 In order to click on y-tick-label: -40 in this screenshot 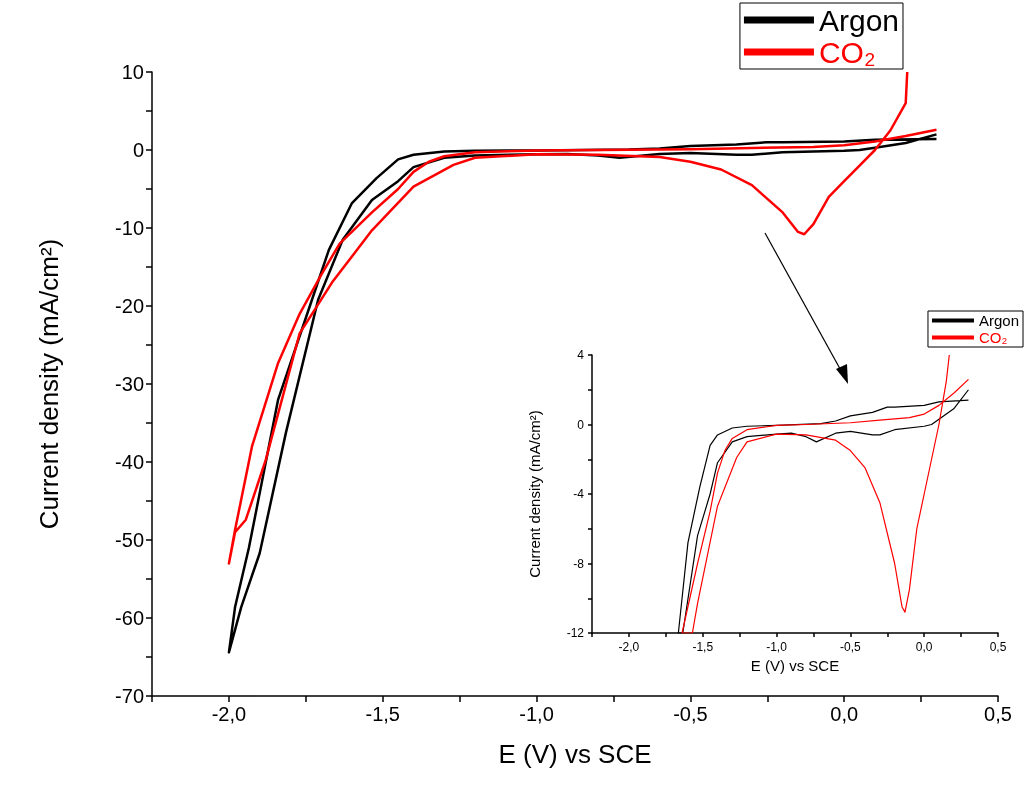, I will do `click(129, 462)`.